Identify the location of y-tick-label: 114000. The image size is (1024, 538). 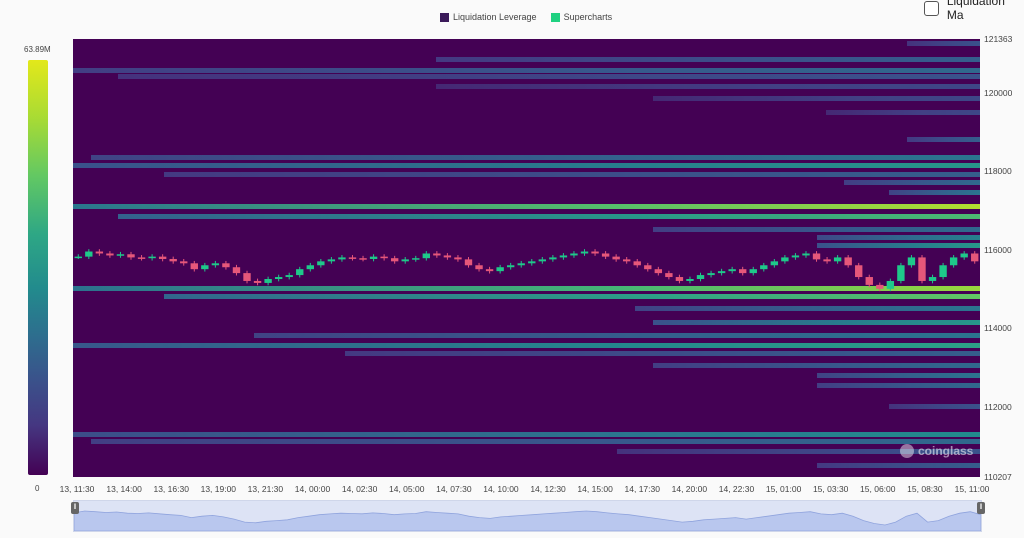
(998, 328).